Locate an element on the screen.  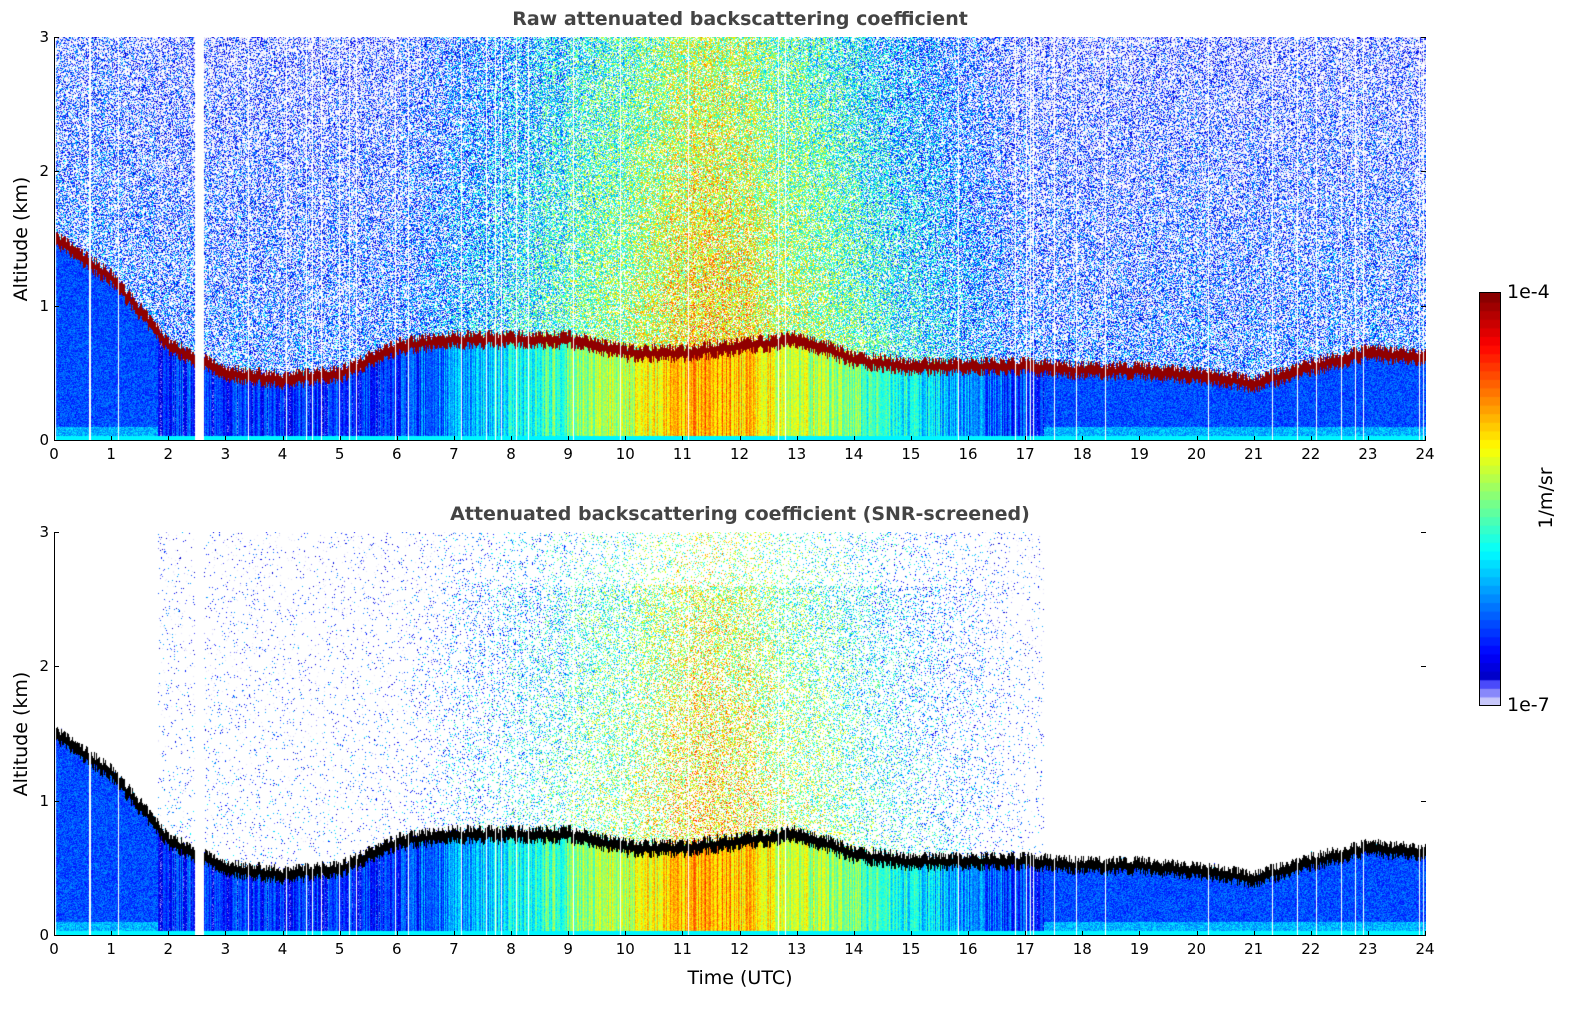
colorbar-unit-label: 1/m/sr is located at coordinates (1546, 498).